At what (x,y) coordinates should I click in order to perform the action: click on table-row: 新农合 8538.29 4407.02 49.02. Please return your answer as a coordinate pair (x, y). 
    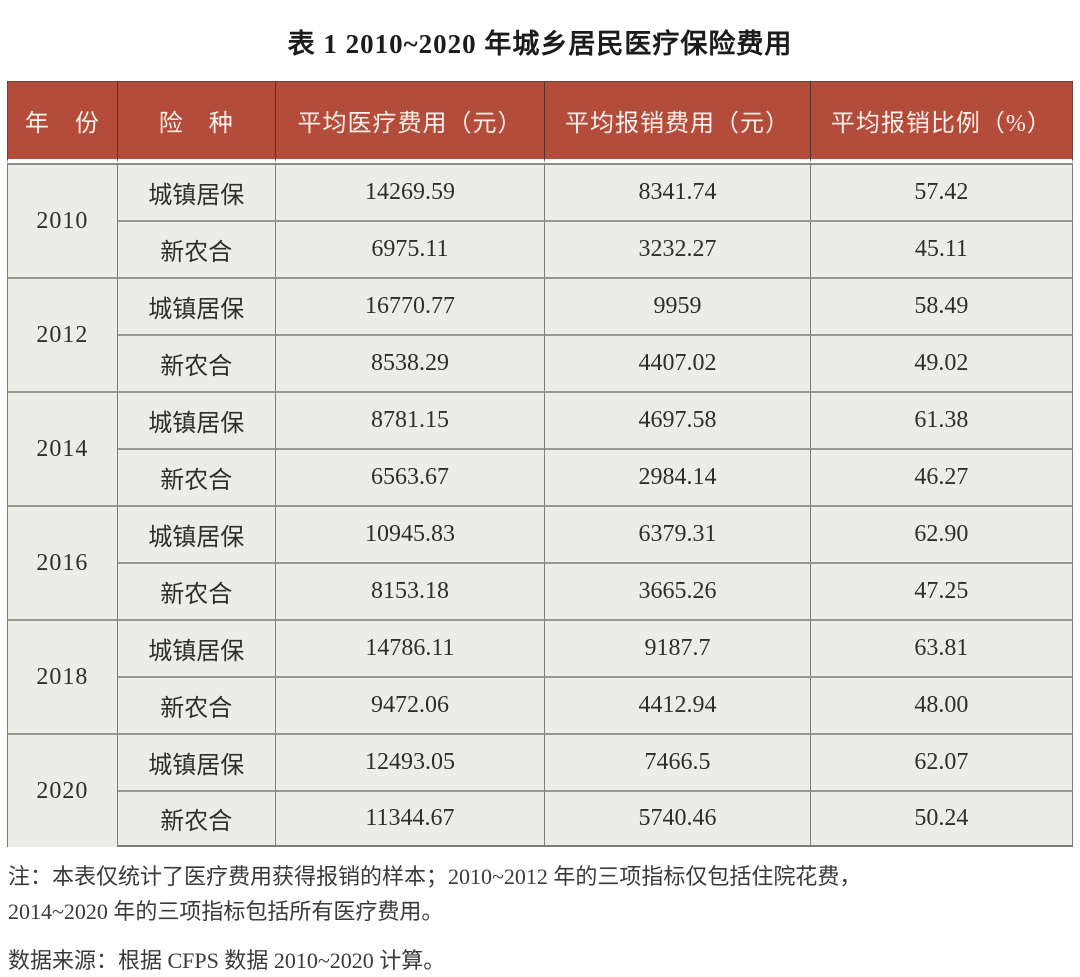
    Looking at the image, I should click on (540, 362).